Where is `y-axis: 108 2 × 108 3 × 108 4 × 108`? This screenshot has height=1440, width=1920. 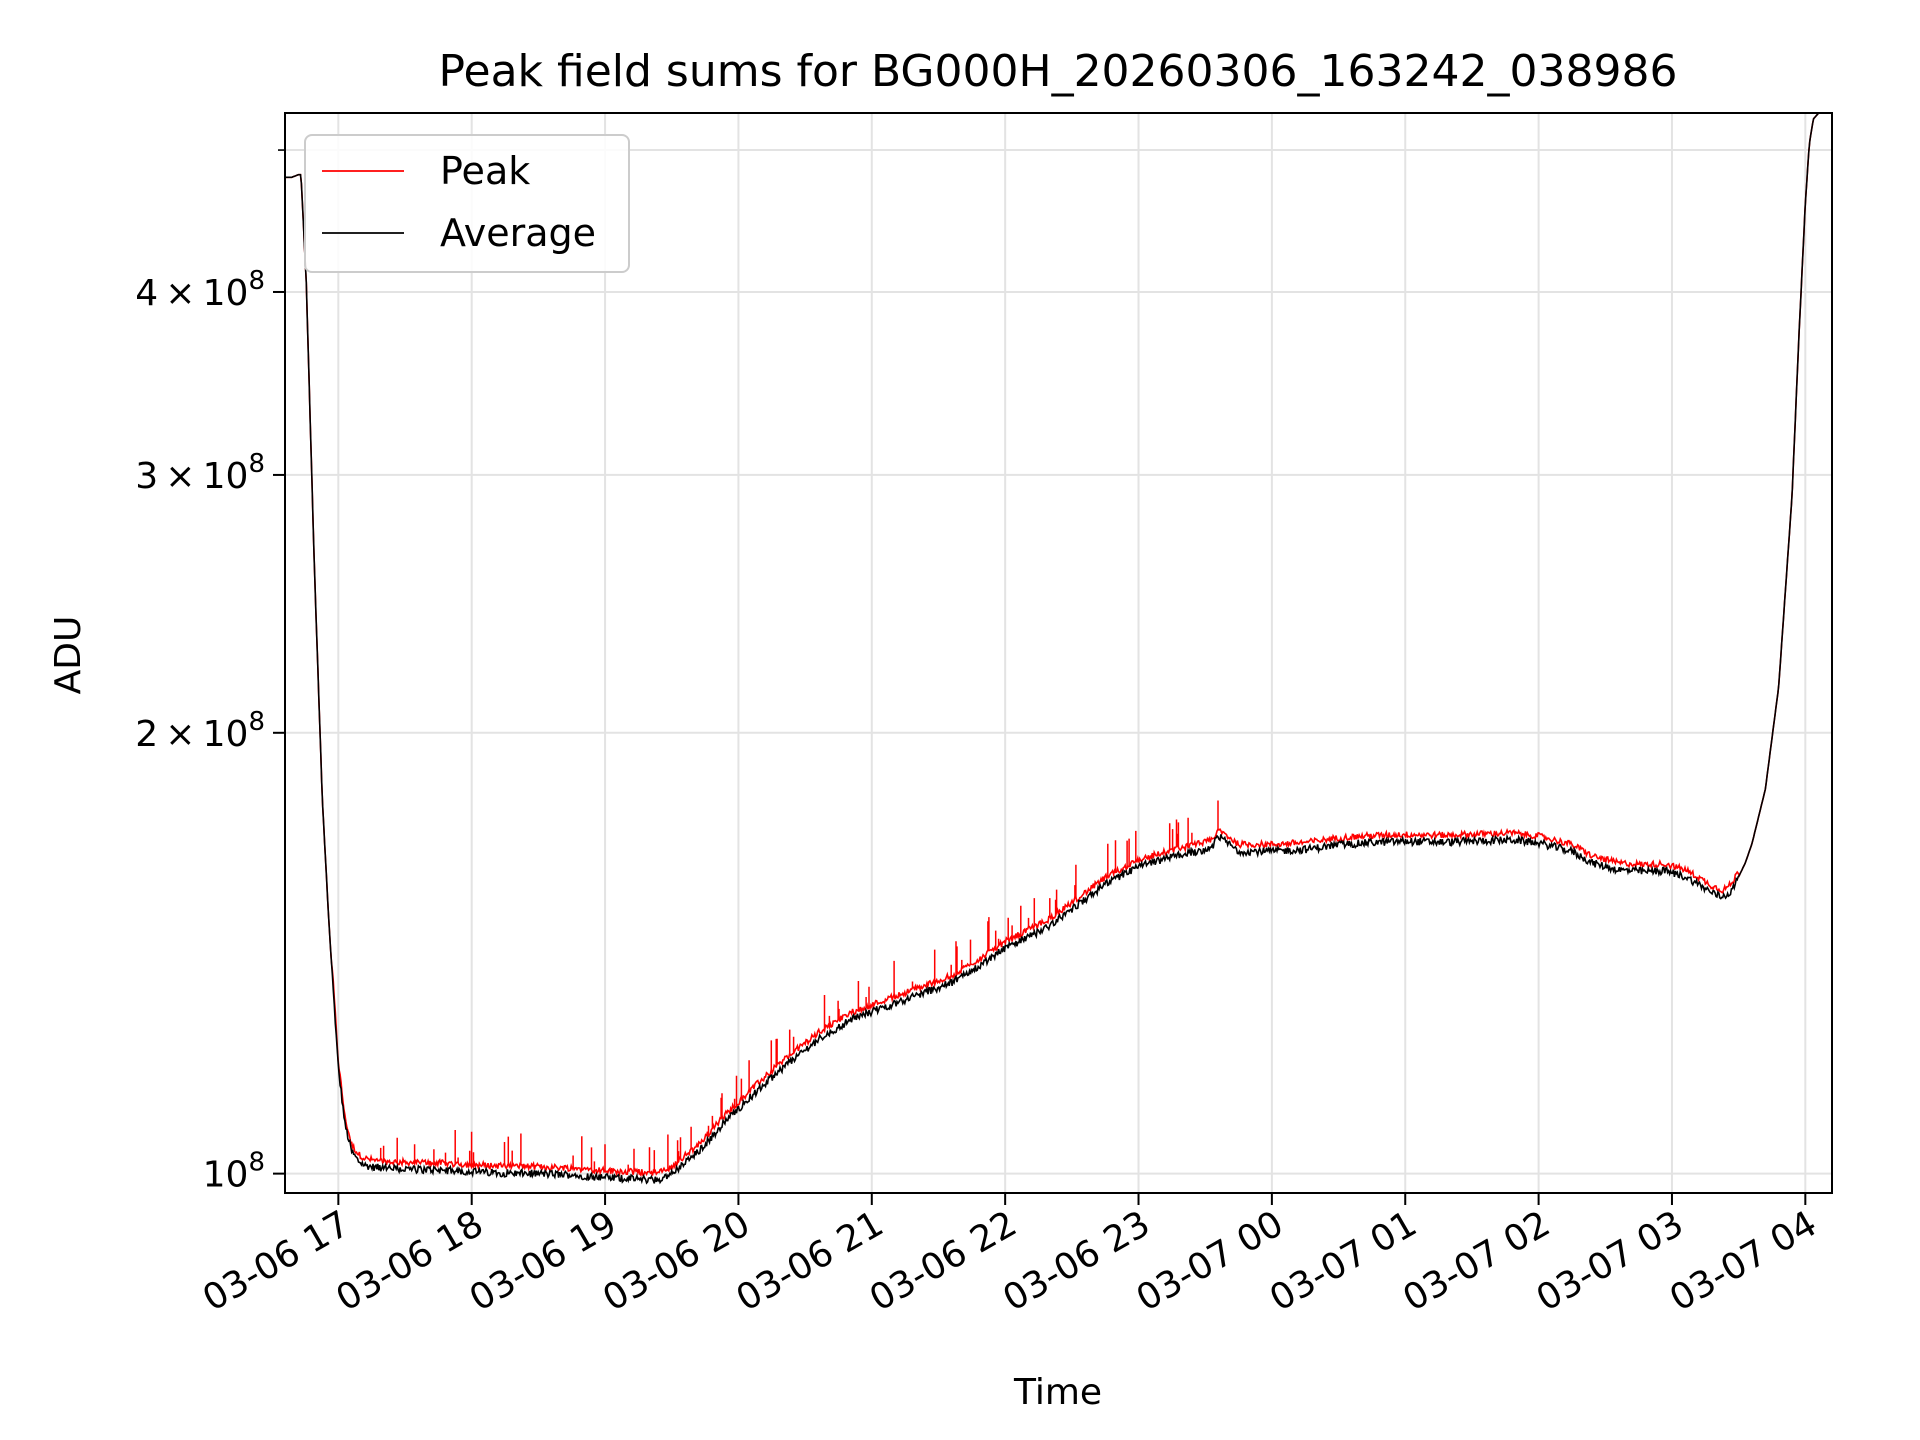 y-axis: 108 2 × 108 3 × 108 4 × 108 is located at coordinates (210, 672).